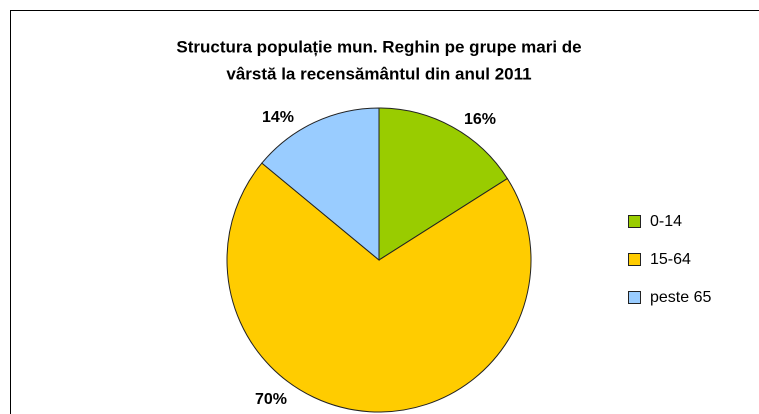 The height and width of the screenshot is (414, 759). I want to click on data-label: 70%, so click(271, 399).